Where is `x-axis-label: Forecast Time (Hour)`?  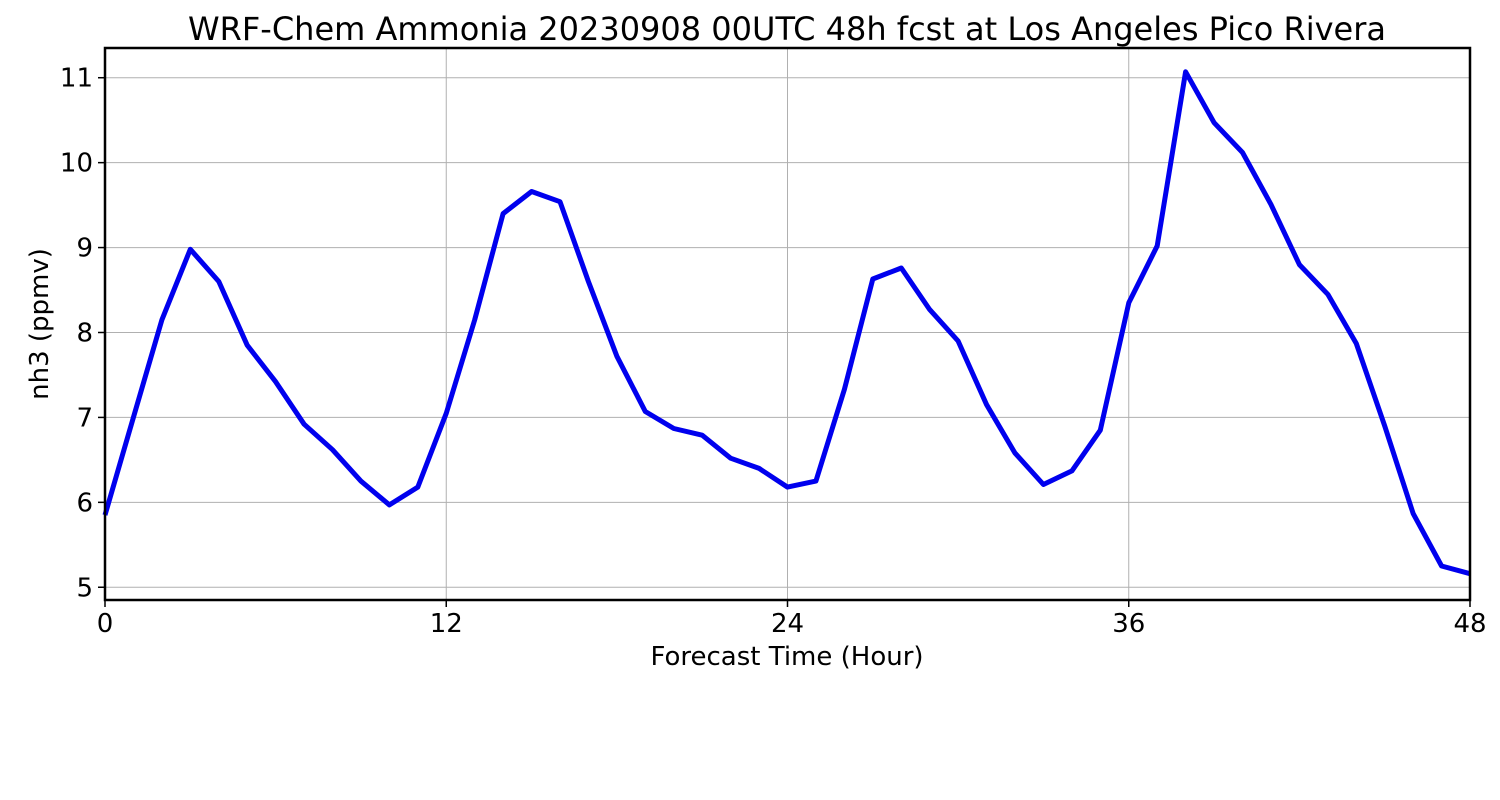
x-axis-label: Forecast Time (Hour) is located at coordinates (786, 657).